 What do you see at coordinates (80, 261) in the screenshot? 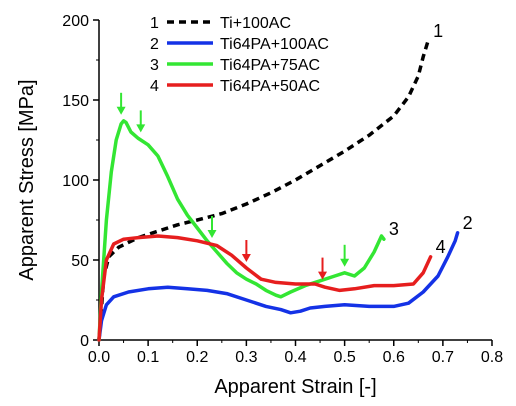
I see `y-tick-label: 50` at bounding box center [80, 261].